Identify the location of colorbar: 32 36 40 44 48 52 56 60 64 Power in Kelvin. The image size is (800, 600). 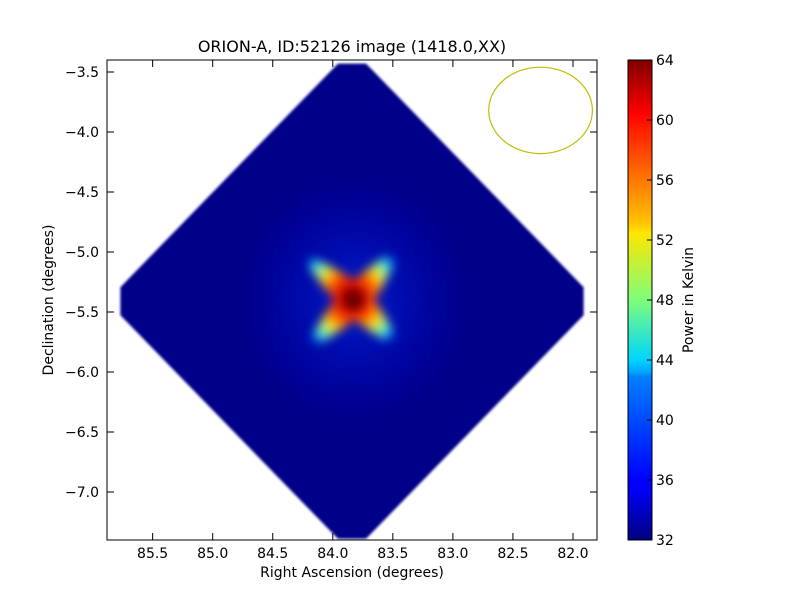
(662, 301).